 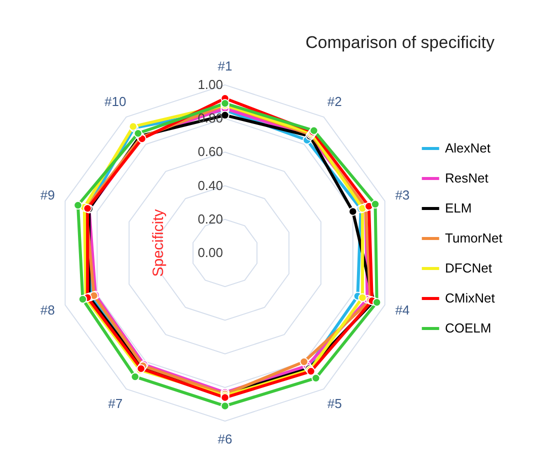 I want to click on y-tick-label: 0.60, so click(x=210, y=152).